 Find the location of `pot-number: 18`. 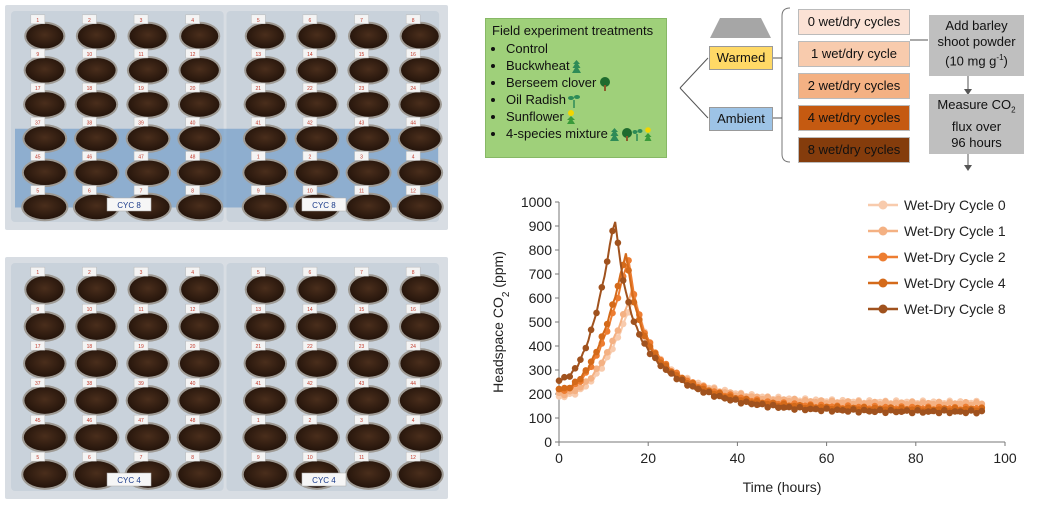

pot-number: 18 is located at coordinates (90, 347).